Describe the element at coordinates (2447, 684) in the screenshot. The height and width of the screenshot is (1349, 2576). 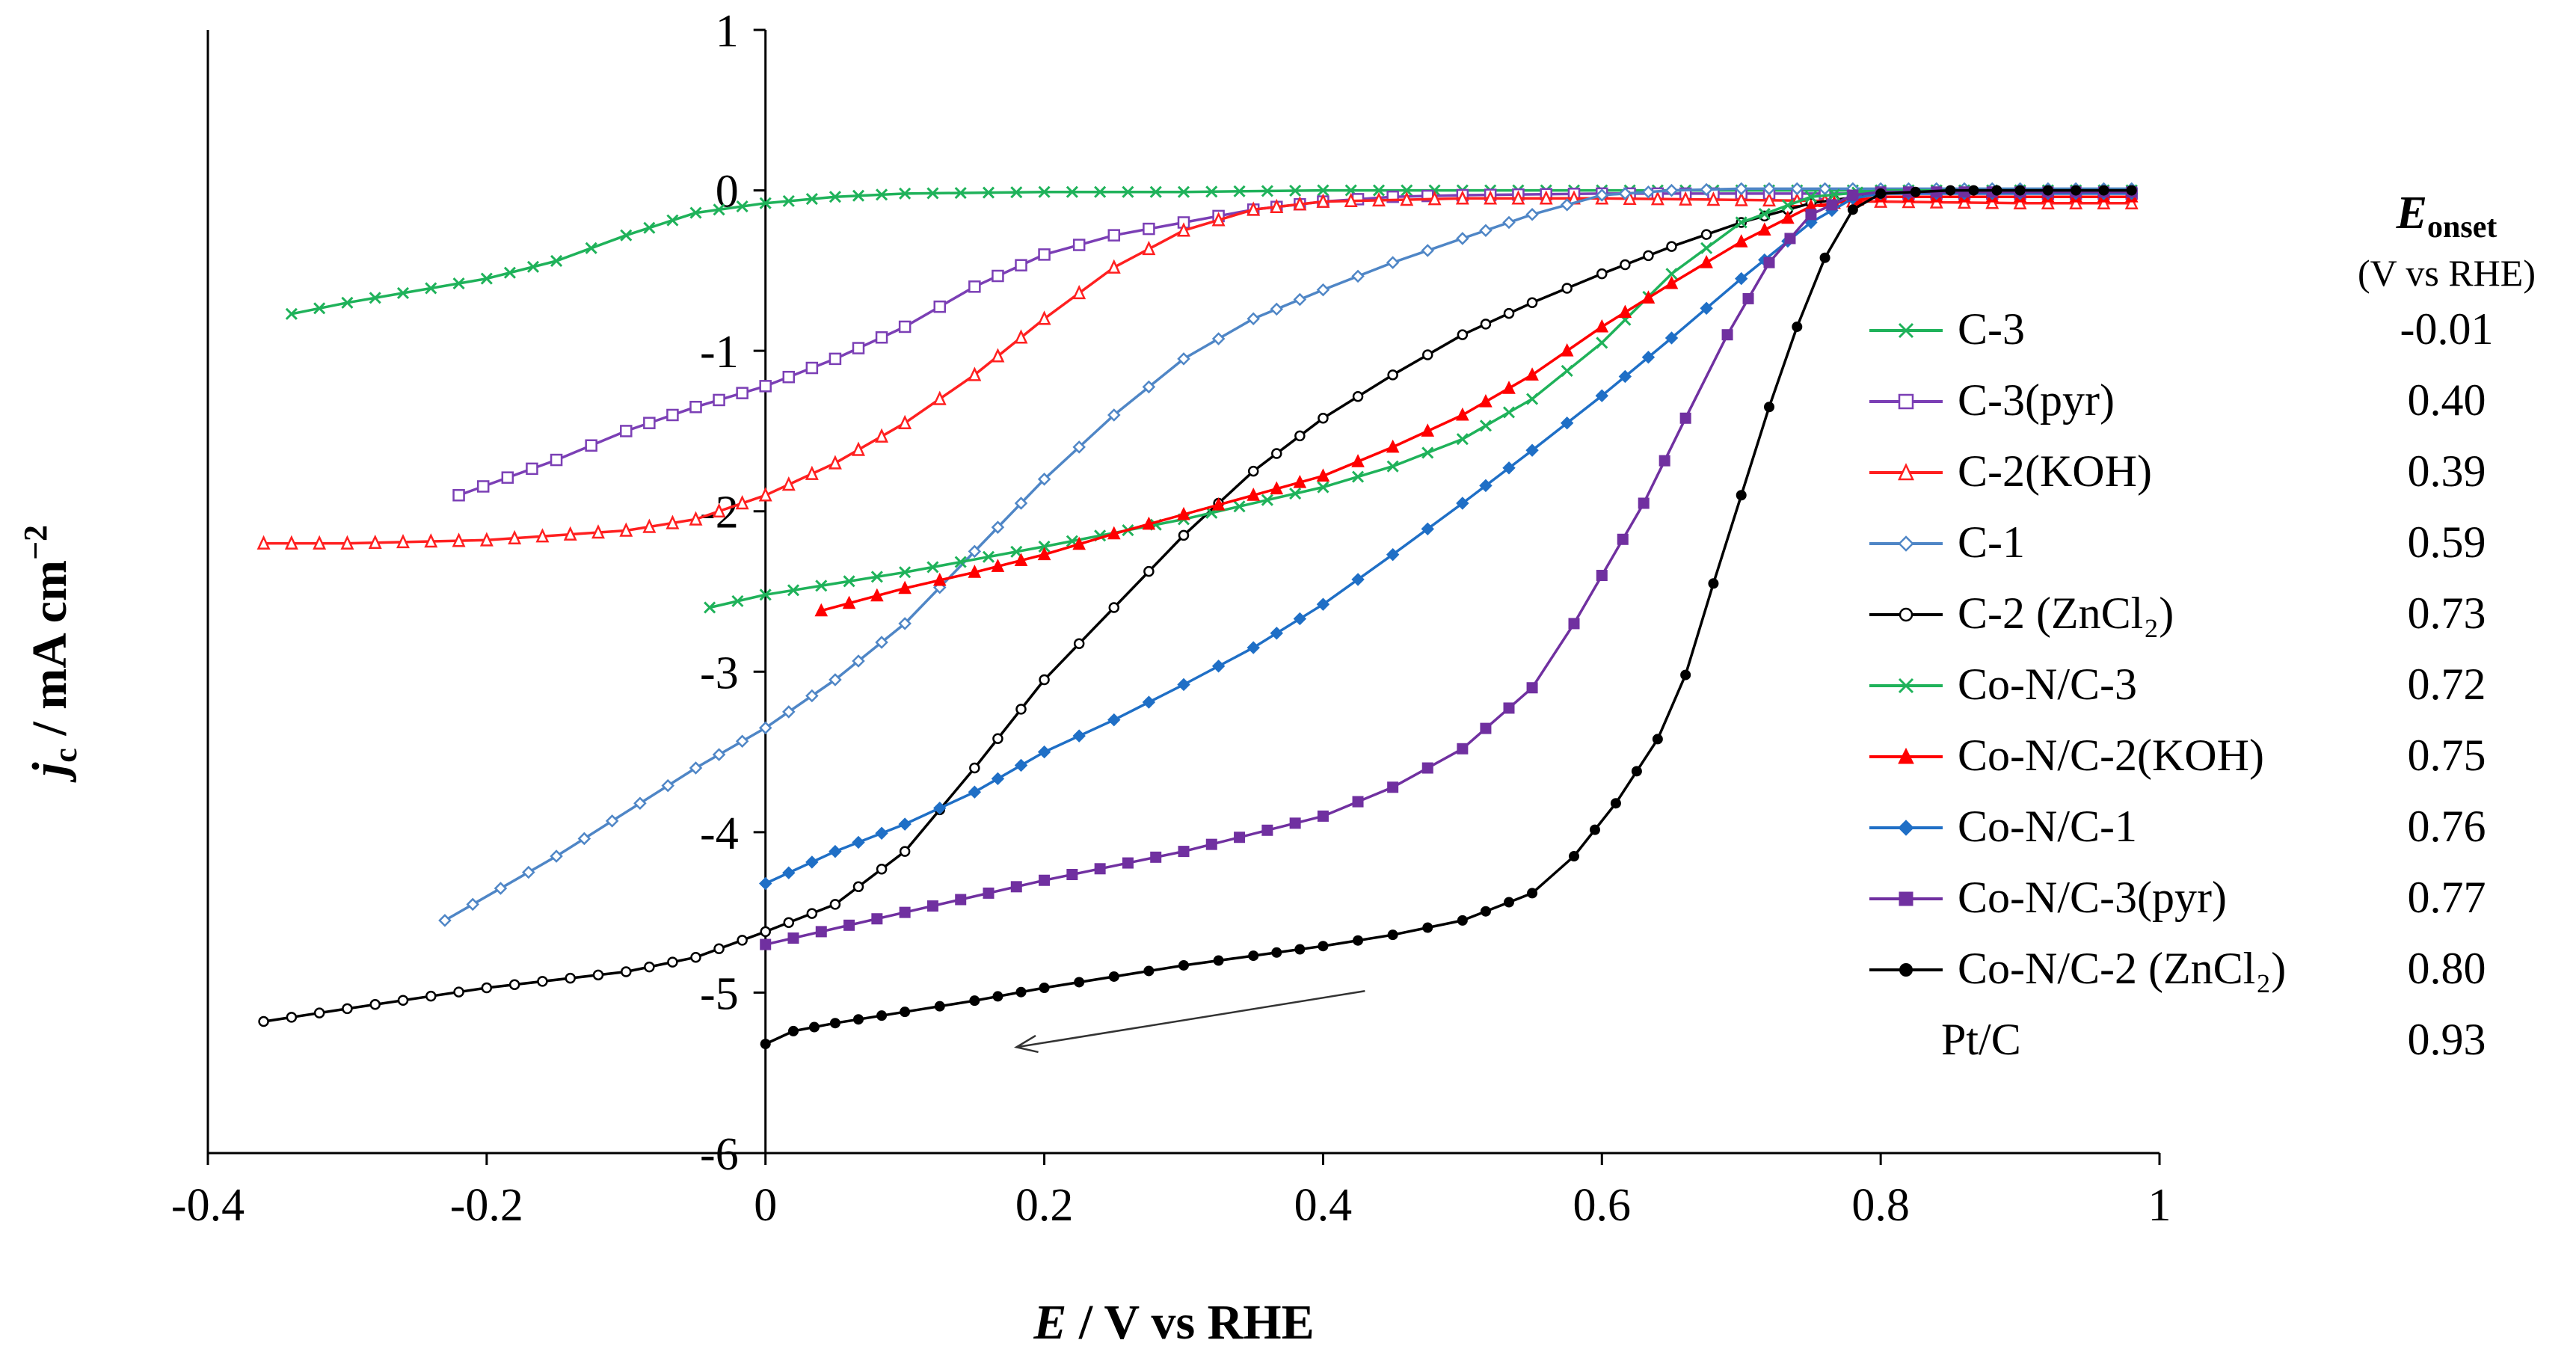
I see `onset-value: 0.72` at that location.